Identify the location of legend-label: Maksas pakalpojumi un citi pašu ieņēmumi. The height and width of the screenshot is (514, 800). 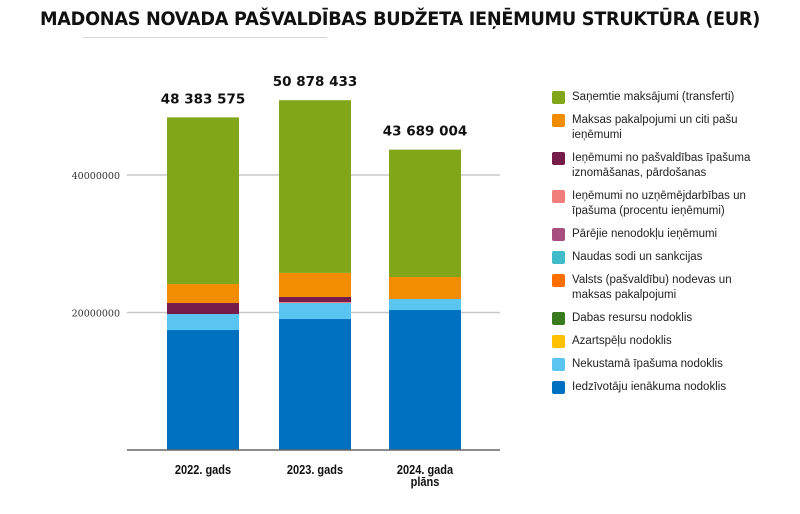
(655, 127).